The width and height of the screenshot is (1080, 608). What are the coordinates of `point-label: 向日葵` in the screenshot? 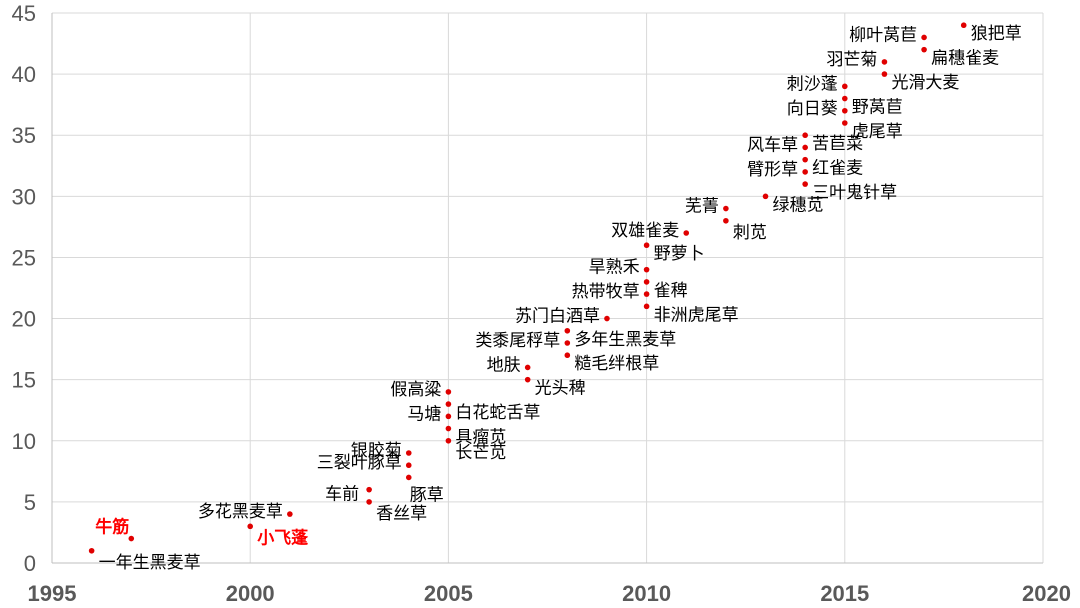 It's located at (812, 109).